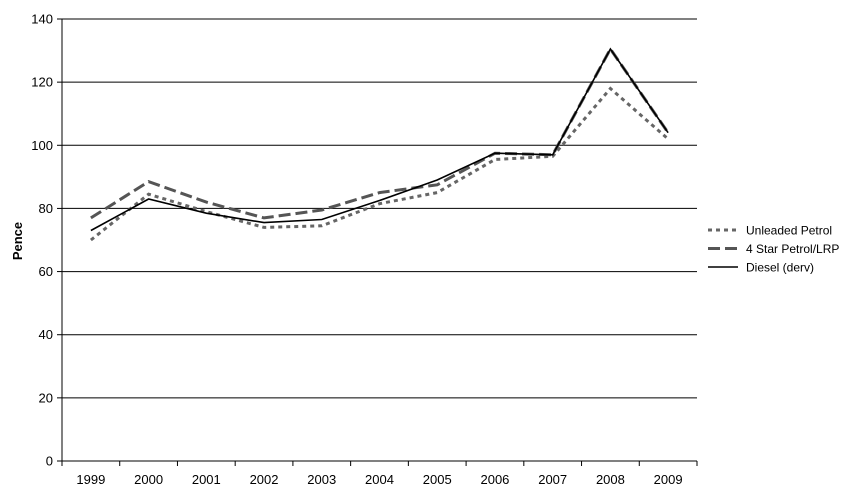  I want to click on x-tick-label: 2001, so click(206, 479).